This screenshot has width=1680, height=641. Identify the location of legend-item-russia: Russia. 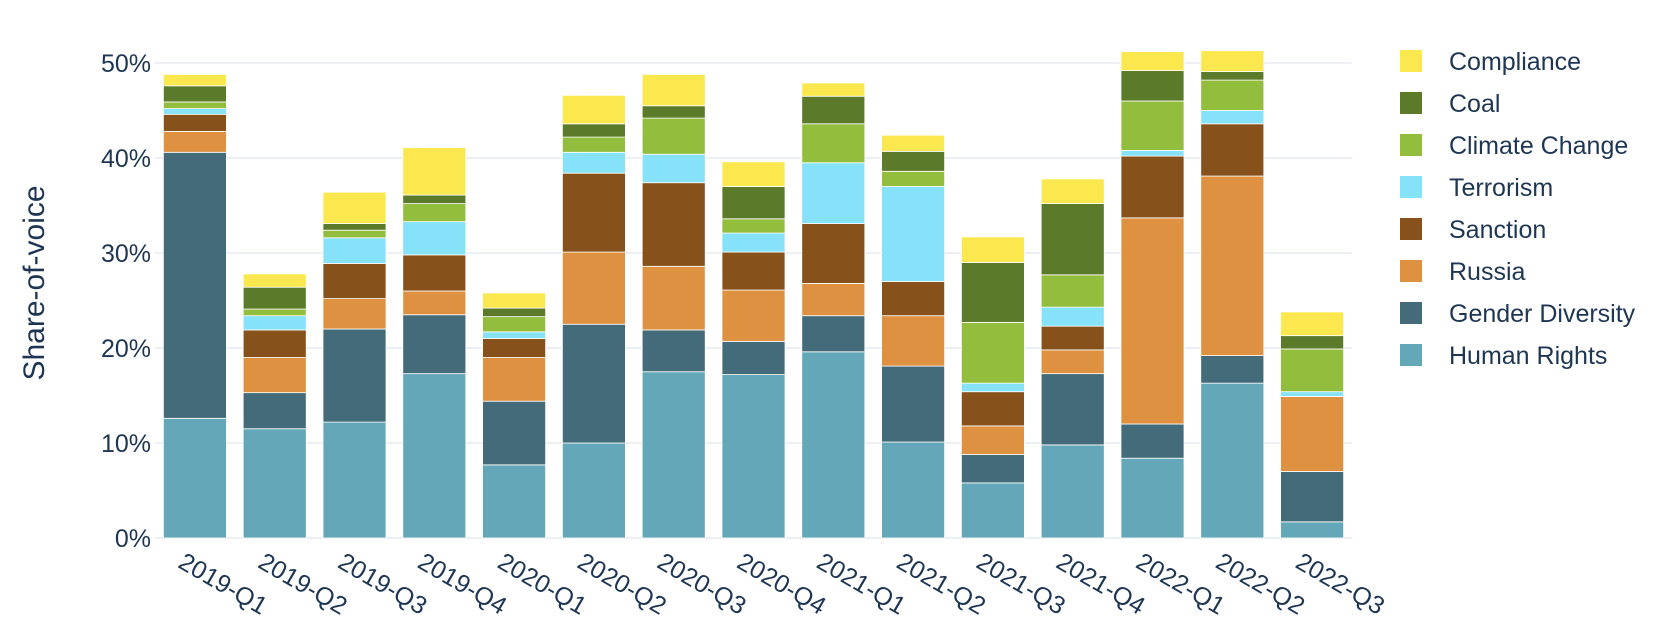
(1463, 272).